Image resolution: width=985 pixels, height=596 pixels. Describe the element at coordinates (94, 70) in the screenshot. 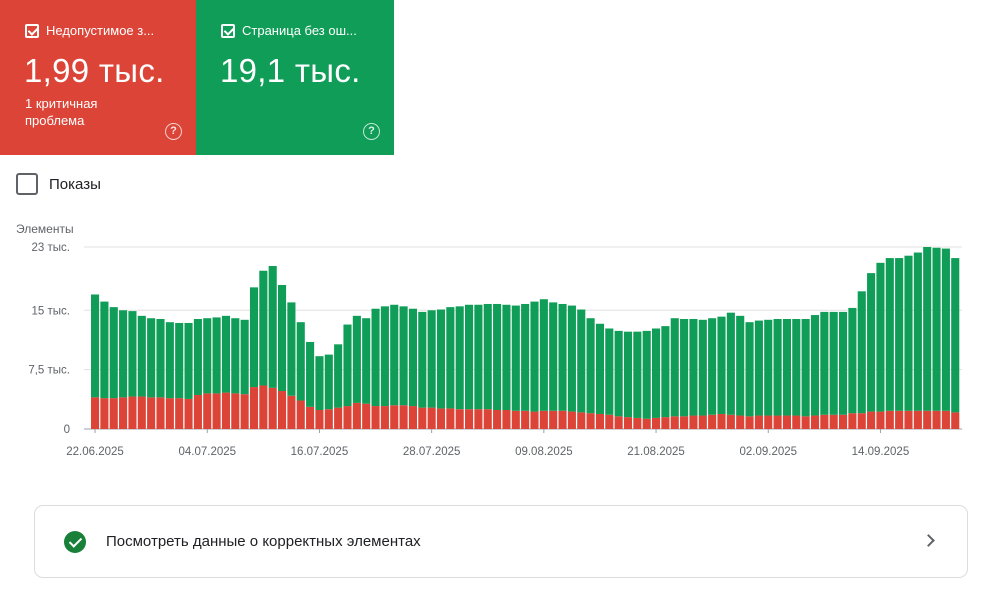

I see `invalid-count: 1,99 тыс.` at that location.